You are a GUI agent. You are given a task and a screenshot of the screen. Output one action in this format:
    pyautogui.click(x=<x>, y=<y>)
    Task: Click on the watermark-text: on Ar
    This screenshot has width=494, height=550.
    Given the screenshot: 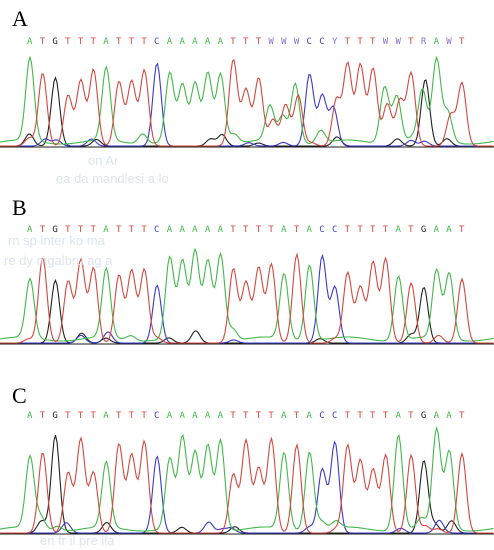 What is the action you would take?
    pyautogui.click(x=103, y=160)
    